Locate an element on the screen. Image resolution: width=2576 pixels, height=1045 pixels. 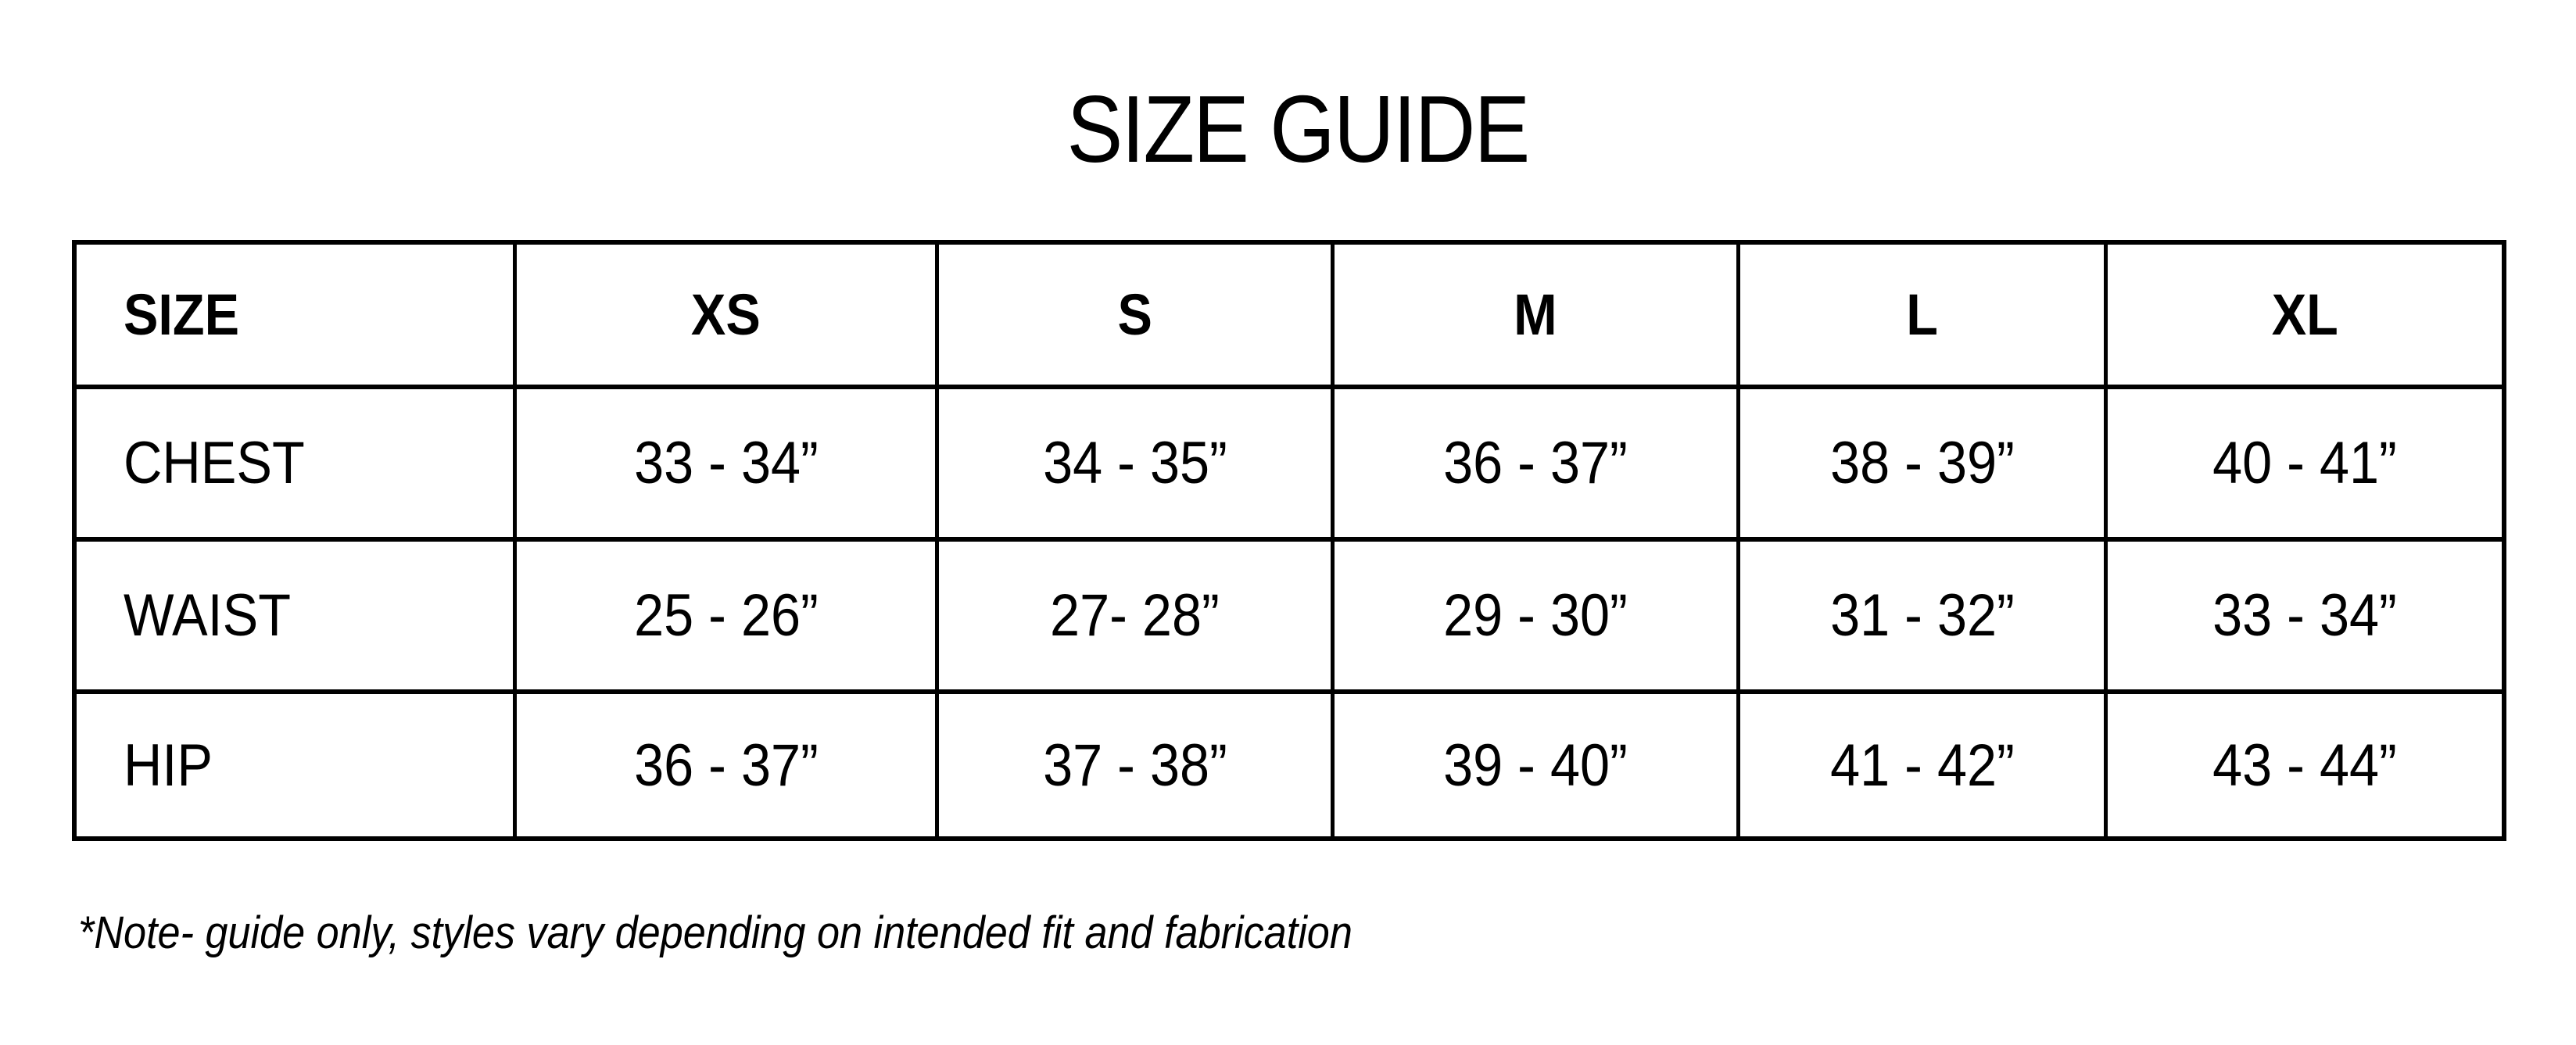
header-cell-text: M is located at coordinates (1535, 314).